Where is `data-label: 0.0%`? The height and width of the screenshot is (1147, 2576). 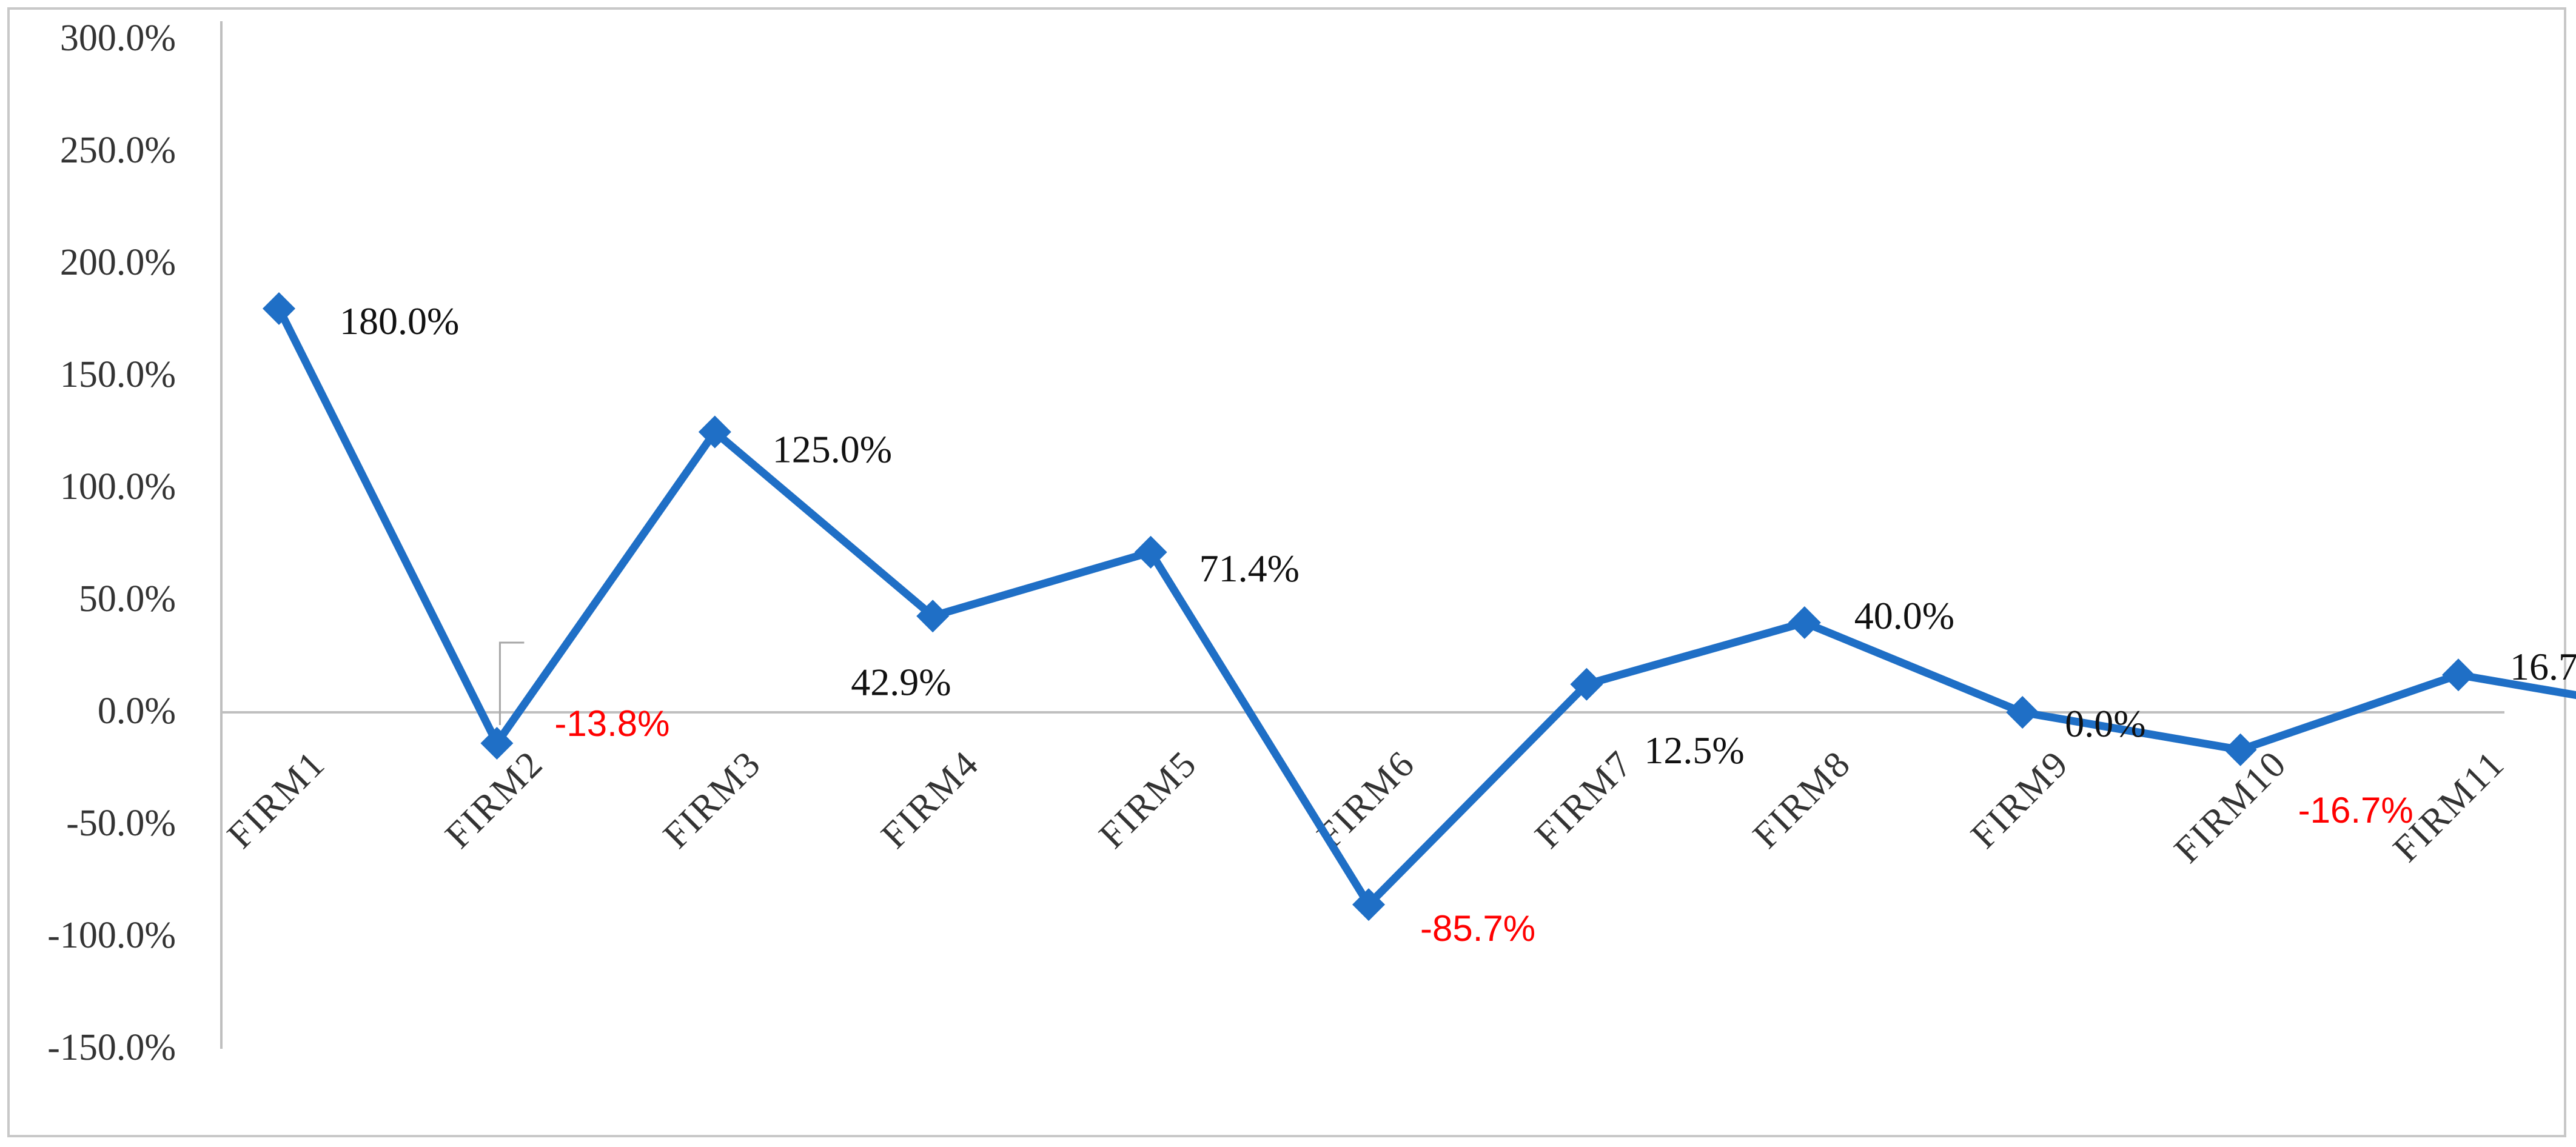
data-label: 0.0% is located at coordinates (2105, 723).